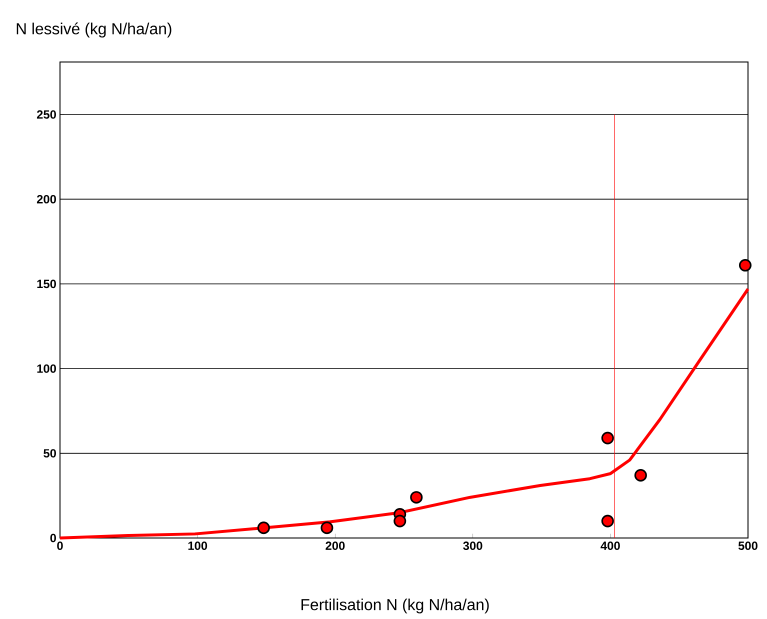 The width and height of the screenshot is (767, 619). Describe the element at coordinates (46, 199) in the screenshot. I see `y-tick-label: 200` at that location.